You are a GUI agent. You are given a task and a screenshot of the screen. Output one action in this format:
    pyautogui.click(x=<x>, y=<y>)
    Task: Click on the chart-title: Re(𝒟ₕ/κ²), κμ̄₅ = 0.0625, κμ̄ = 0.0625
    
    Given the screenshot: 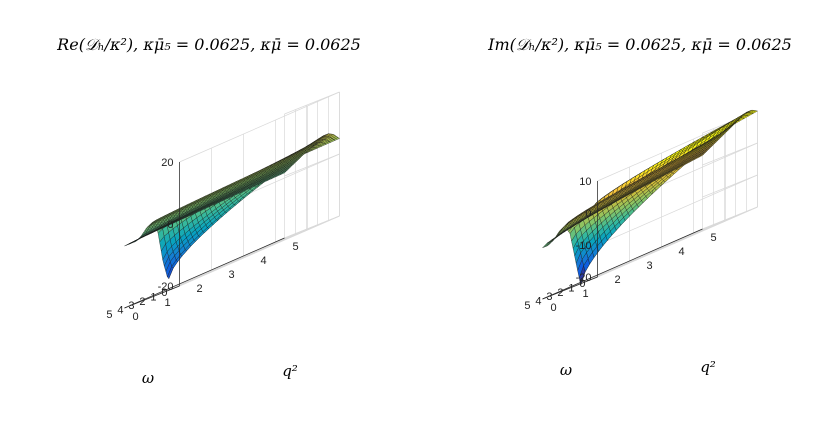 What is the action you would take?
    pyautogui.click(x=208, y=44)
    